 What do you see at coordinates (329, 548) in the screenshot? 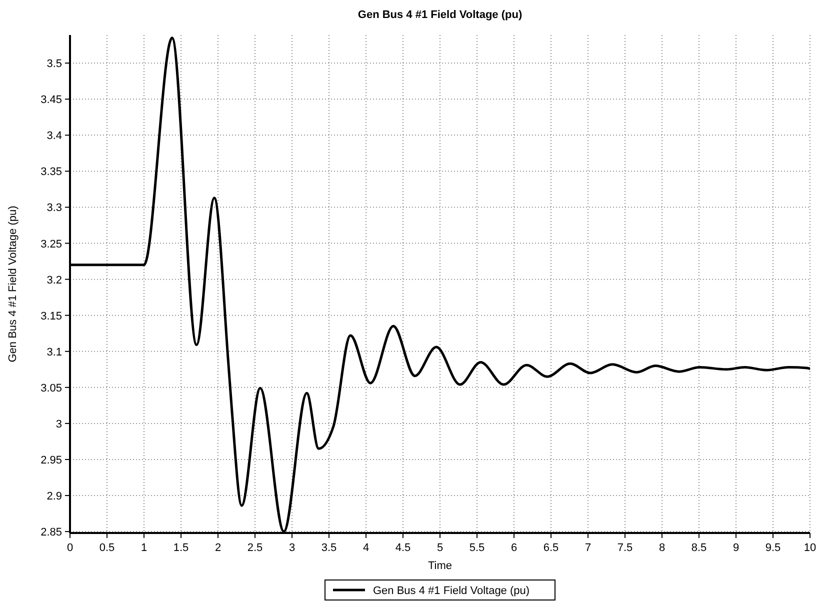
I see `x-tick-label: 3.5` at bounding box center [329, 548].